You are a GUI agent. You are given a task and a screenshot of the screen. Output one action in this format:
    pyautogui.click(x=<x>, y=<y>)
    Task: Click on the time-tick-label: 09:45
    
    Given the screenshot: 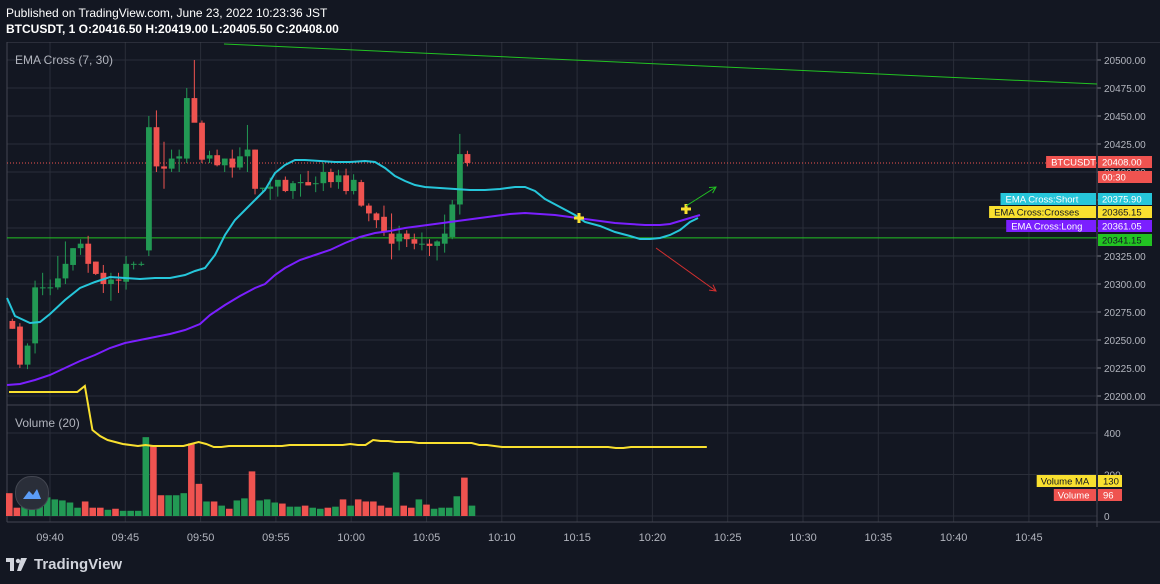 What is the action you would take?
    pyautogui.click(x=126, y=538)
    